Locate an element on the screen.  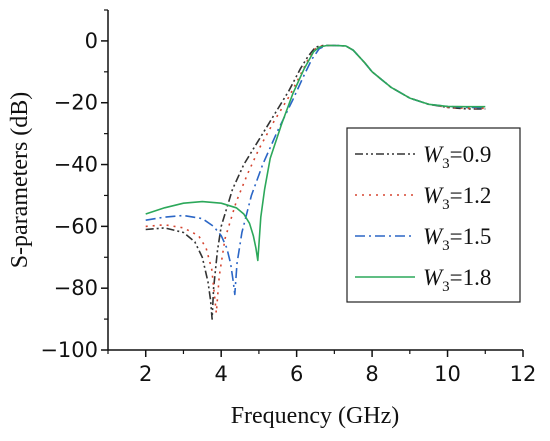
legend-value: =1.8 is located at coordinates (471, 277).